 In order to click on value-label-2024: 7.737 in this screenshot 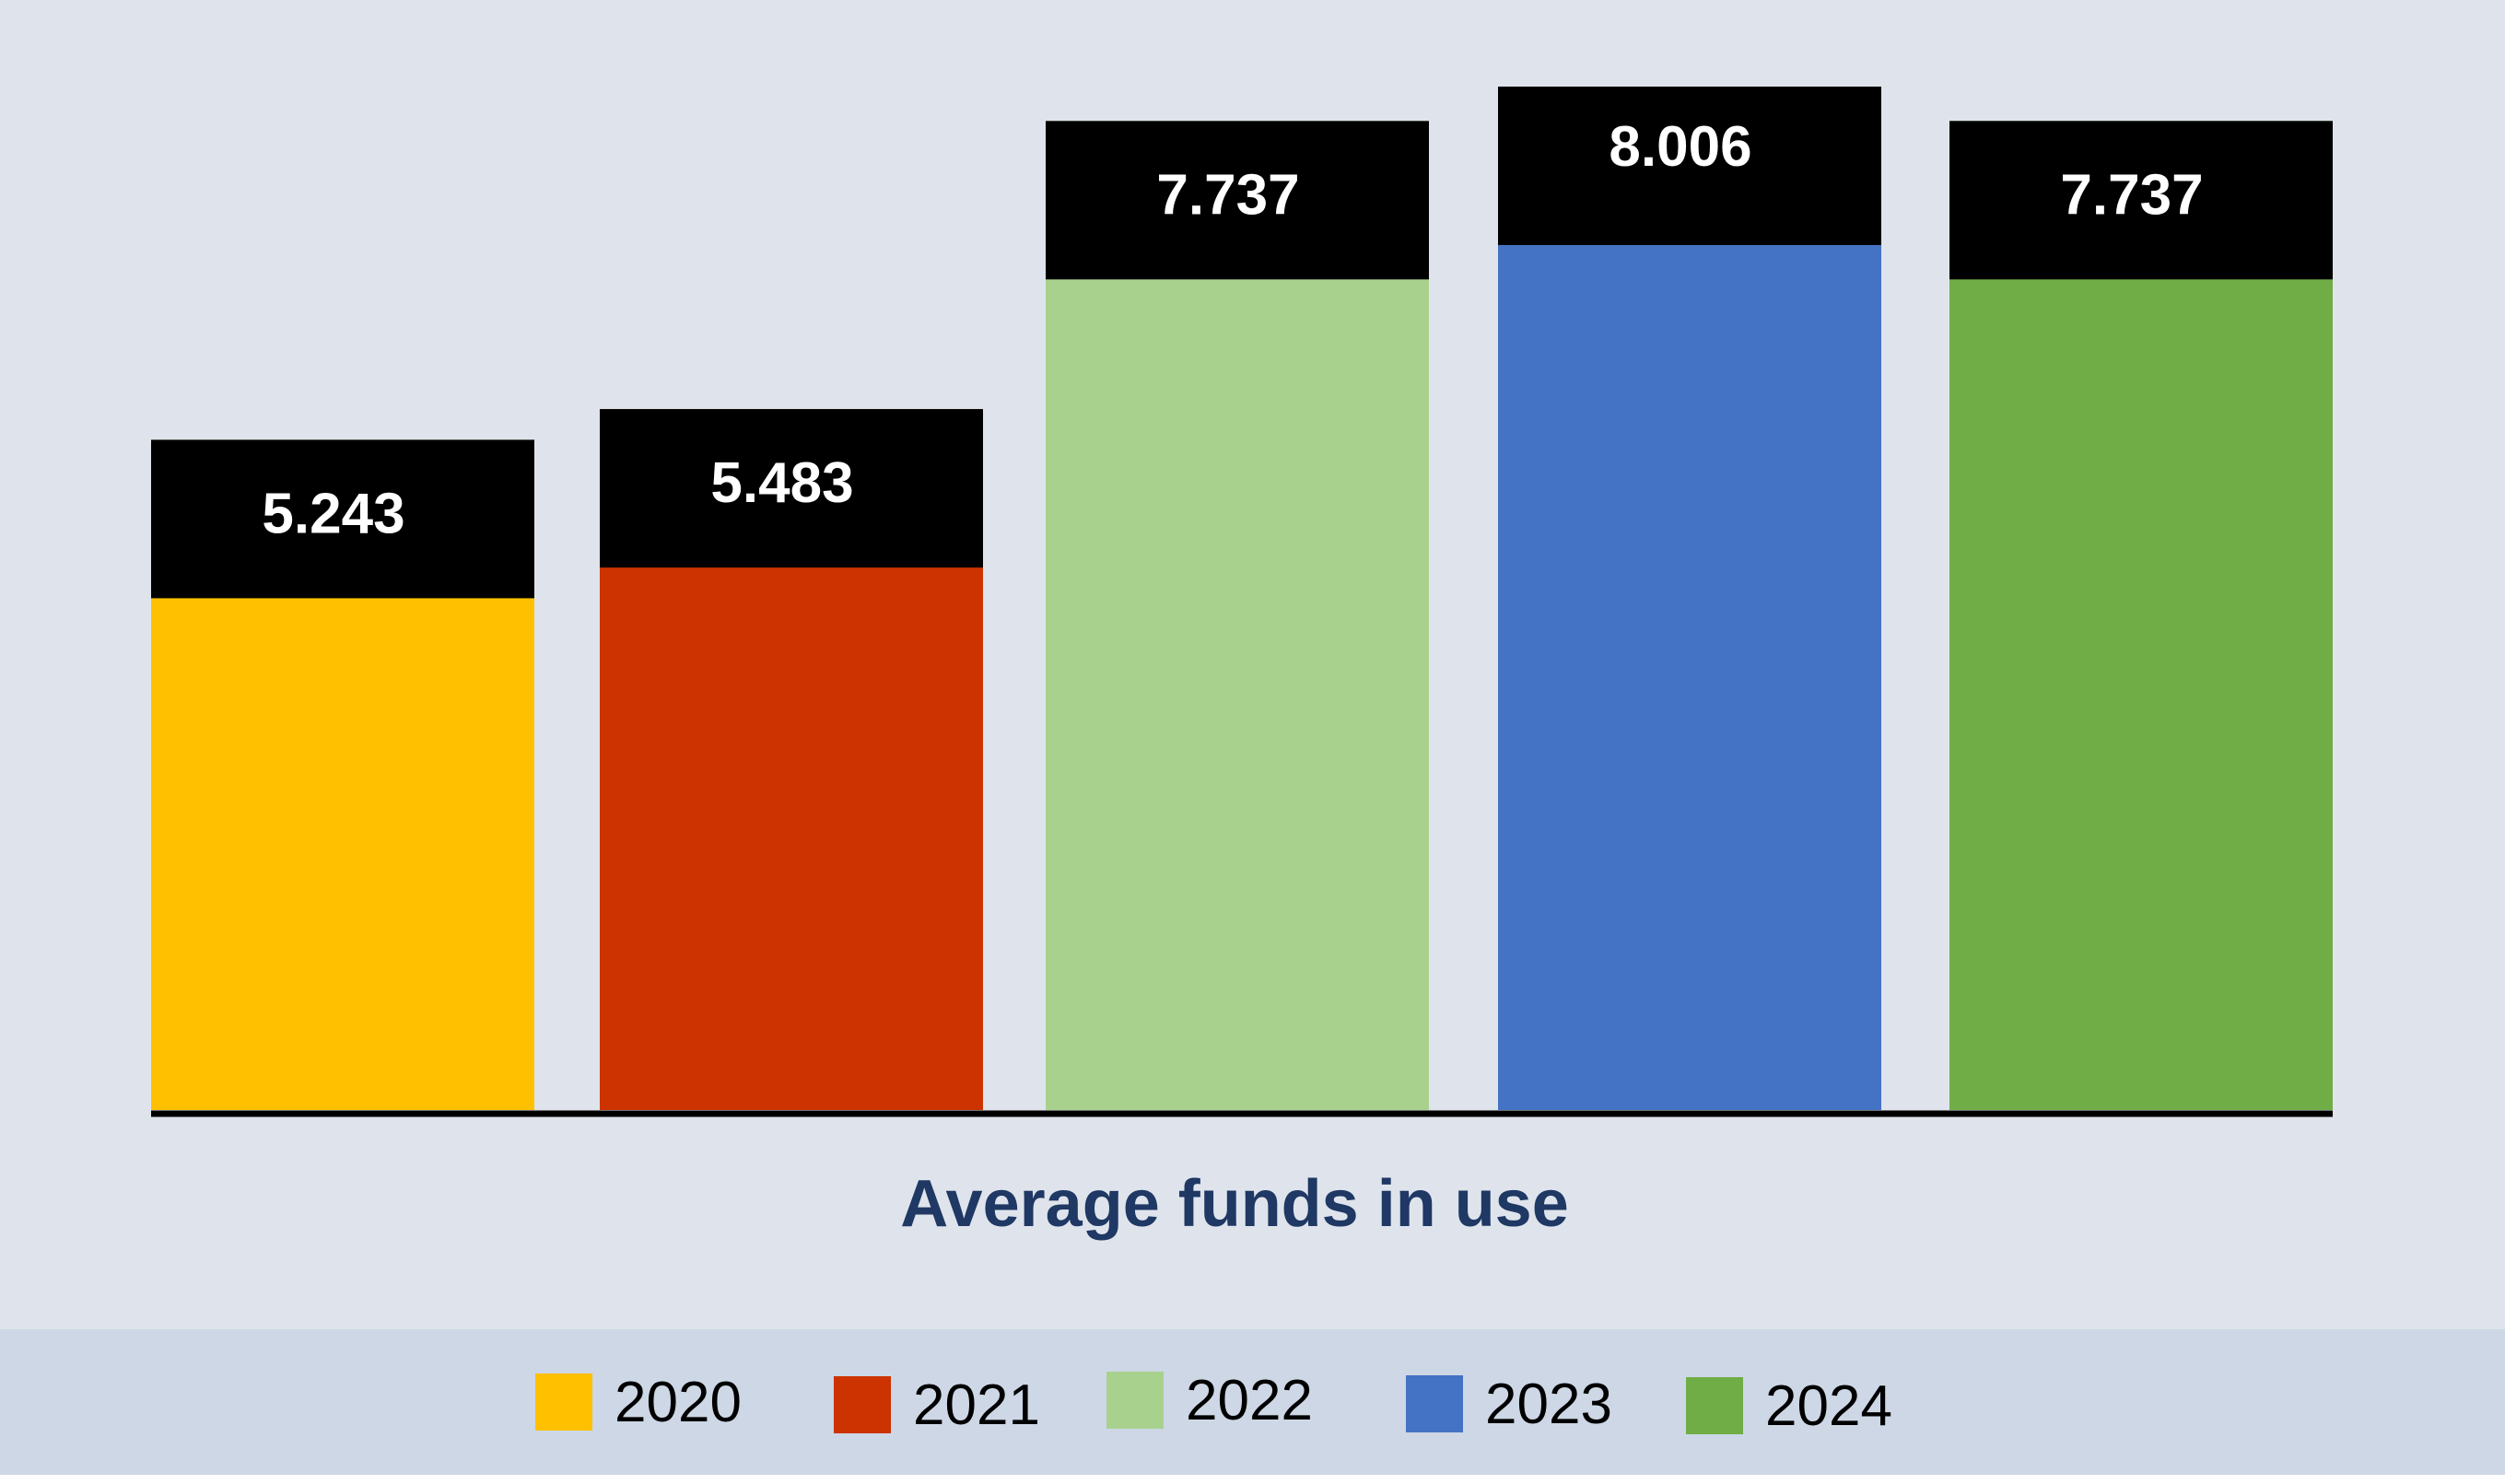, I will do `click(2131, 195)`.